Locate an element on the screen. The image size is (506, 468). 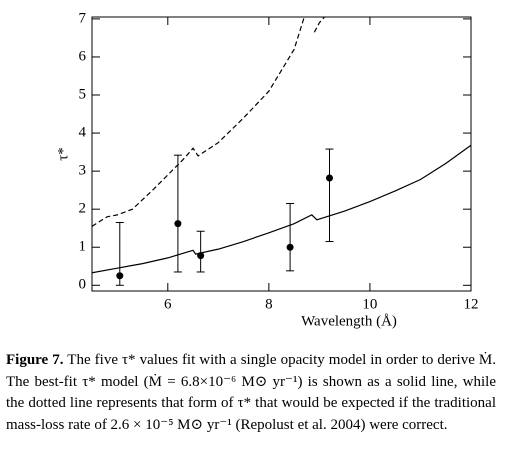
x-tick-label: 8 is located at coordinates (269, 304).